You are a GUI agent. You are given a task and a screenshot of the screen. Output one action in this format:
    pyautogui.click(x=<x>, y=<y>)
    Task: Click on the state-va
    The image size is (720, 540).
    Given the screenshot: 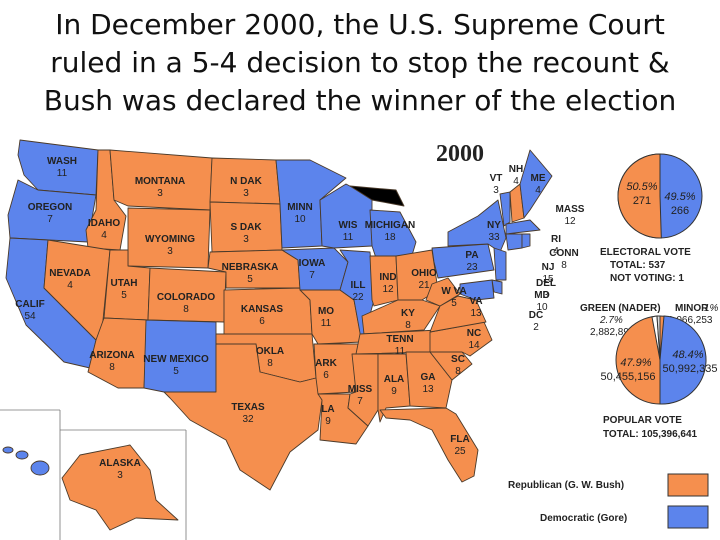 What is the action you would take?
    pyautogui.click(x=458, y=314)
    